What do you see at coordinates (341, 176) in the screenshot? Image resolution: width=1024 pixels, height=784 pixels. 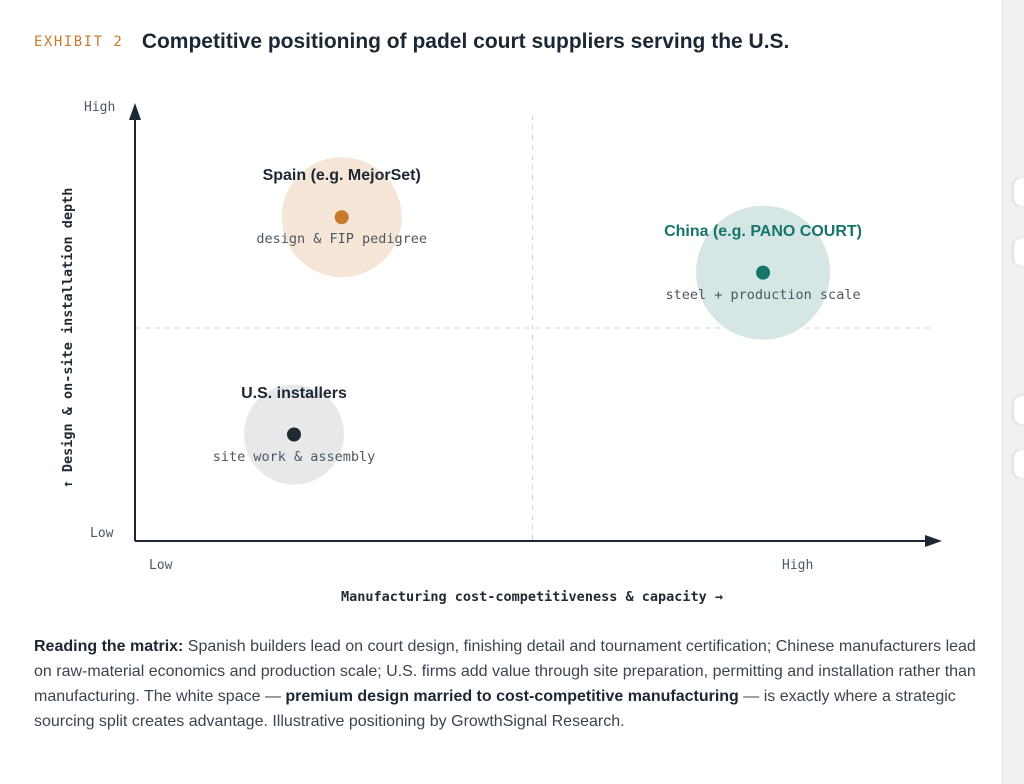 I see `spain-e-g-mejorset-label: Spain (e.g. MejorSet)` at bounding box center [341, 176].